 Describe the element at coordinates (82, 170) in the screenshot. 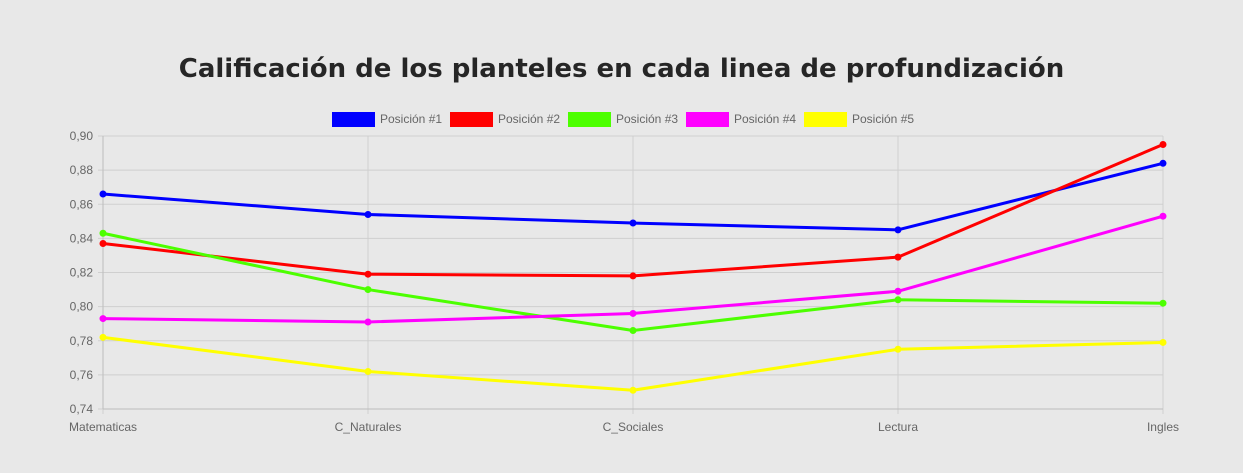

I see `y-tick-label: 0,88` at that location.